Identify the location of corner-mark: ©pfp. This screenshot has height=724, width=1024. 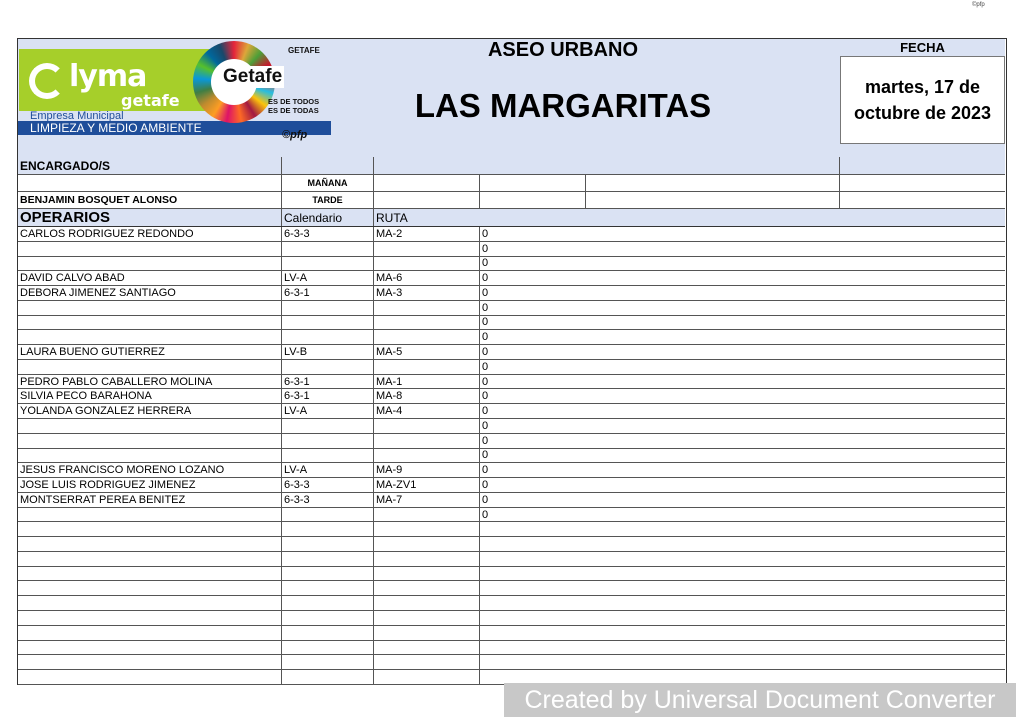
(978, 5).